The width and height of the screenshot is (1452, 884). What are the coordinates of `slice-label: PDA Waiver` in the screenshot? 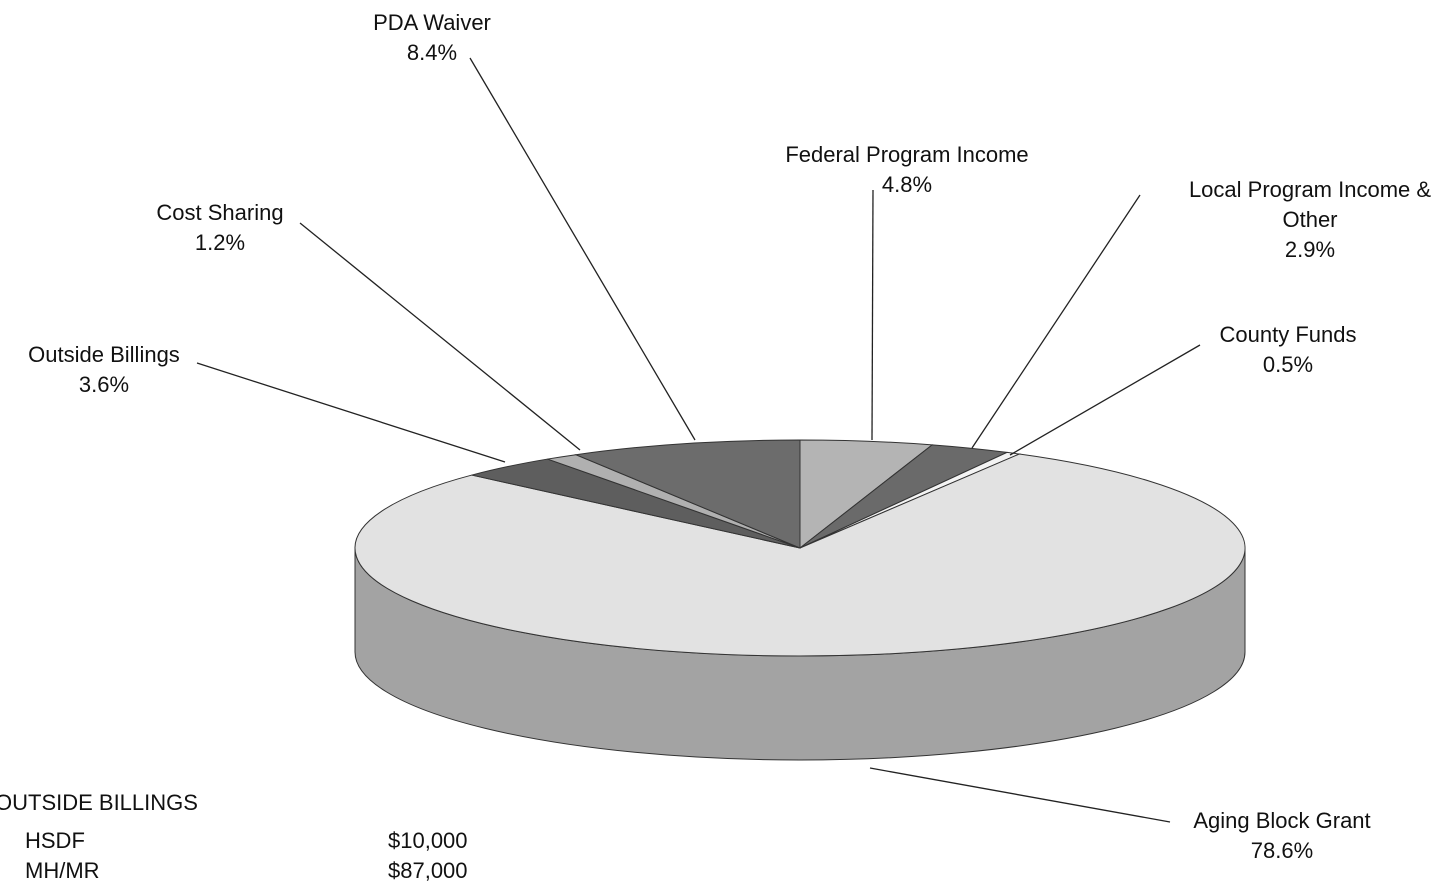 It's located at (432, 22).